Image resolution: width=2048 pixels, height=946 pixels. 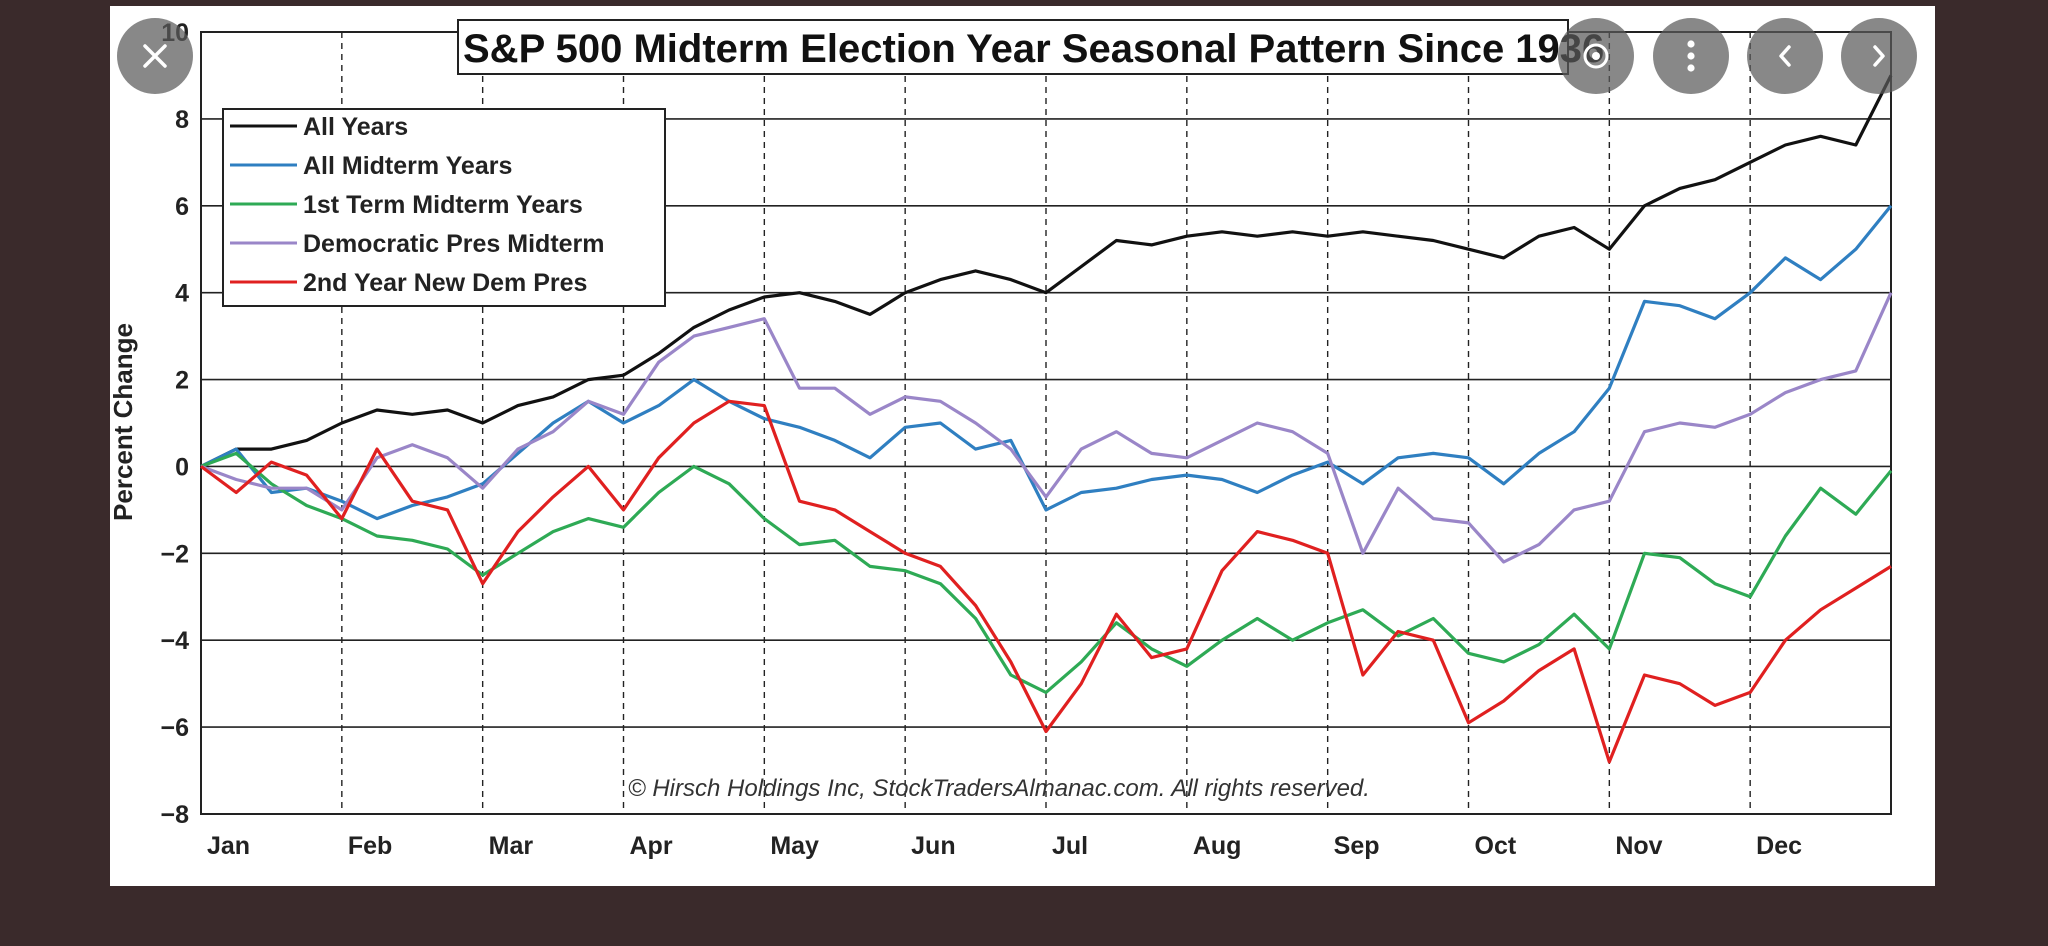 I want to click on legend-label: 2nd Year New Dem Pres, so click(x=445, y=283).